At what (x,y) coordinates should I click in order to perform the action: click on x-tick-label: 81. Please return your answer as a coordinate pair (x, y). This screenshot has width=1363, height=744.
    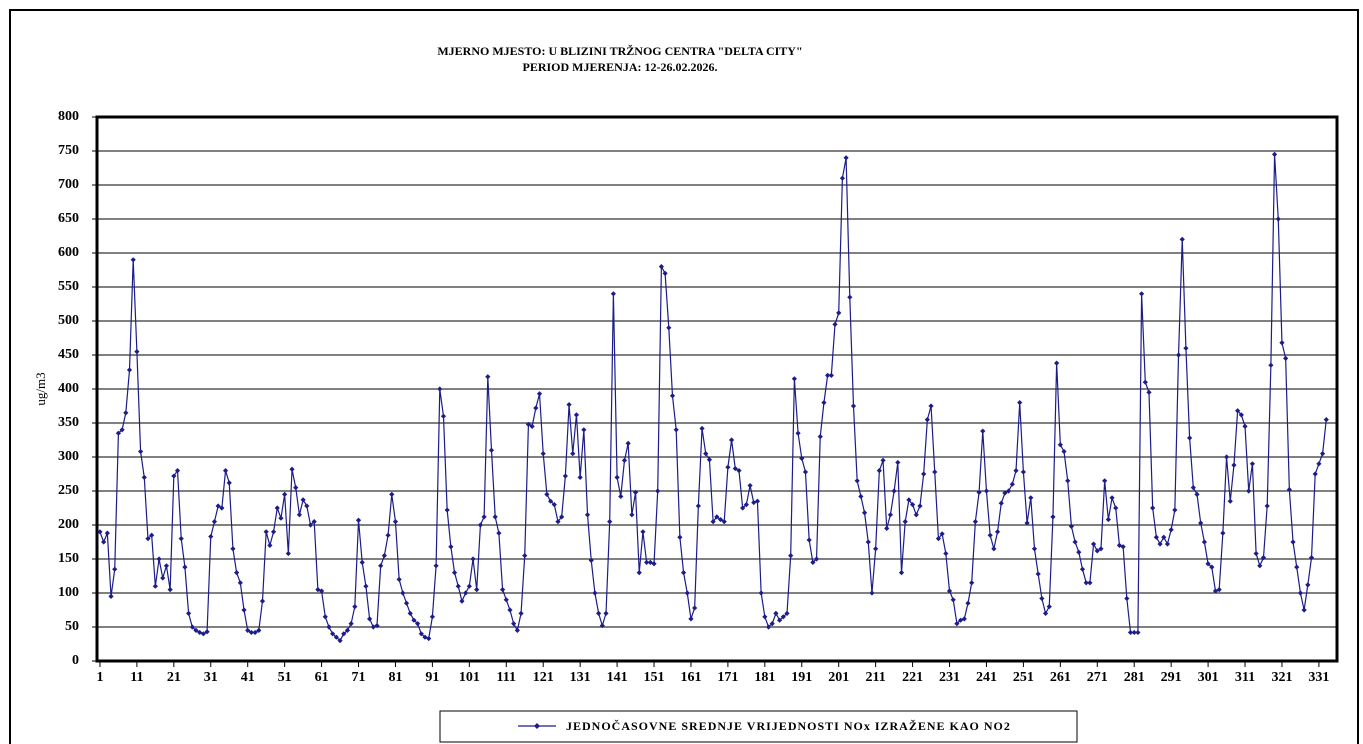
    Looking at the image, I should click on (395, 677).